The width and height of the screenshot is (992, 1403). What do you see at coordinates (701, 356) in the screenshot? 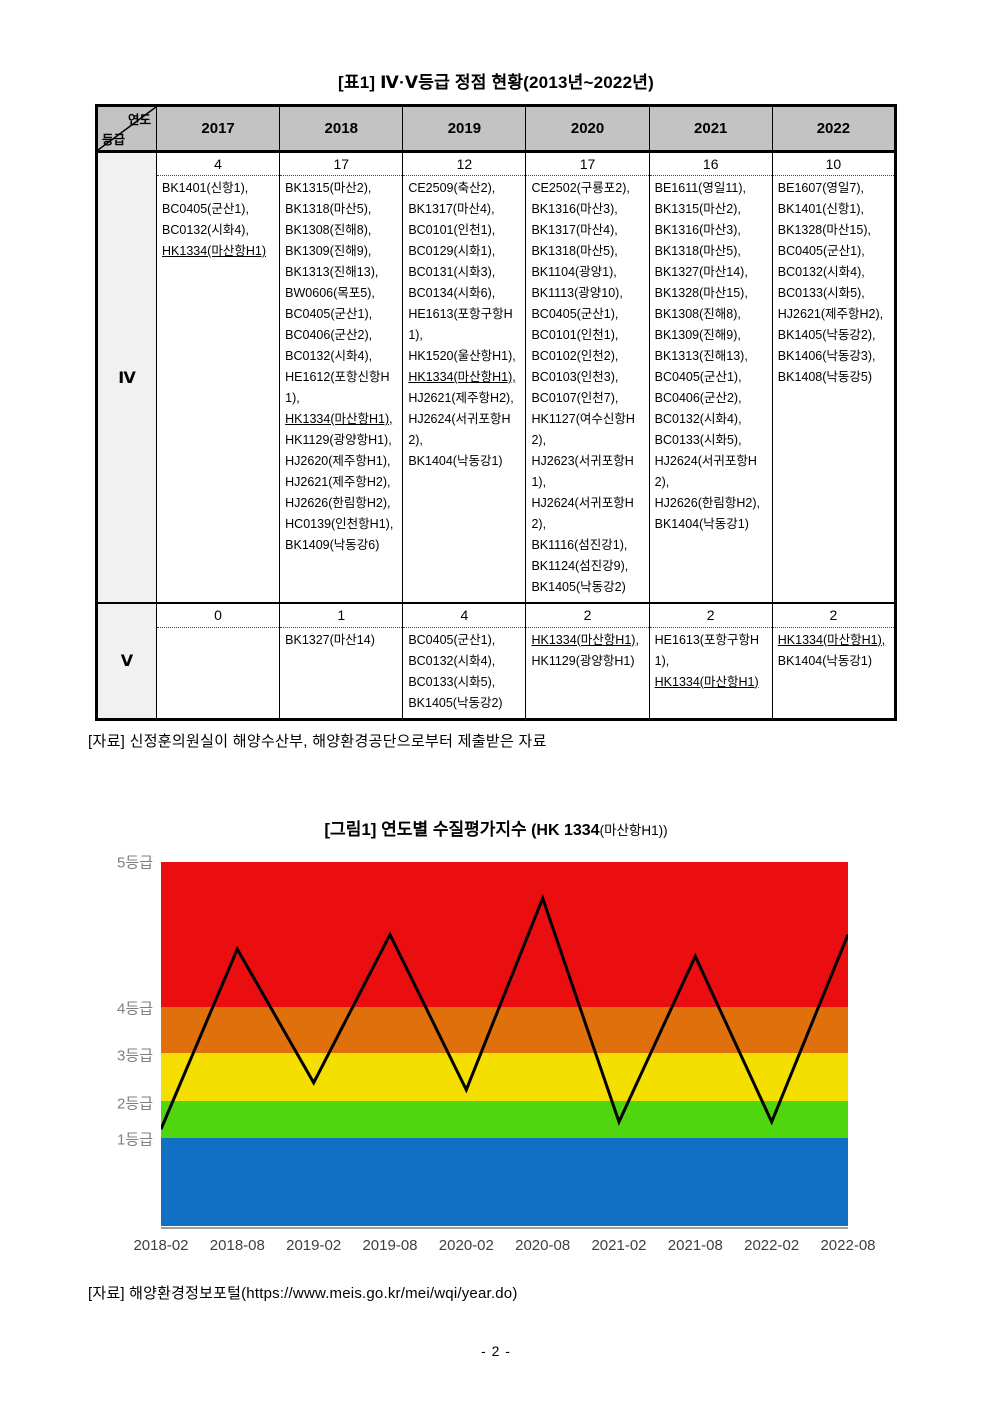
I see `station-entry: BK1313(진해13),` at bounding box center [701, 356].